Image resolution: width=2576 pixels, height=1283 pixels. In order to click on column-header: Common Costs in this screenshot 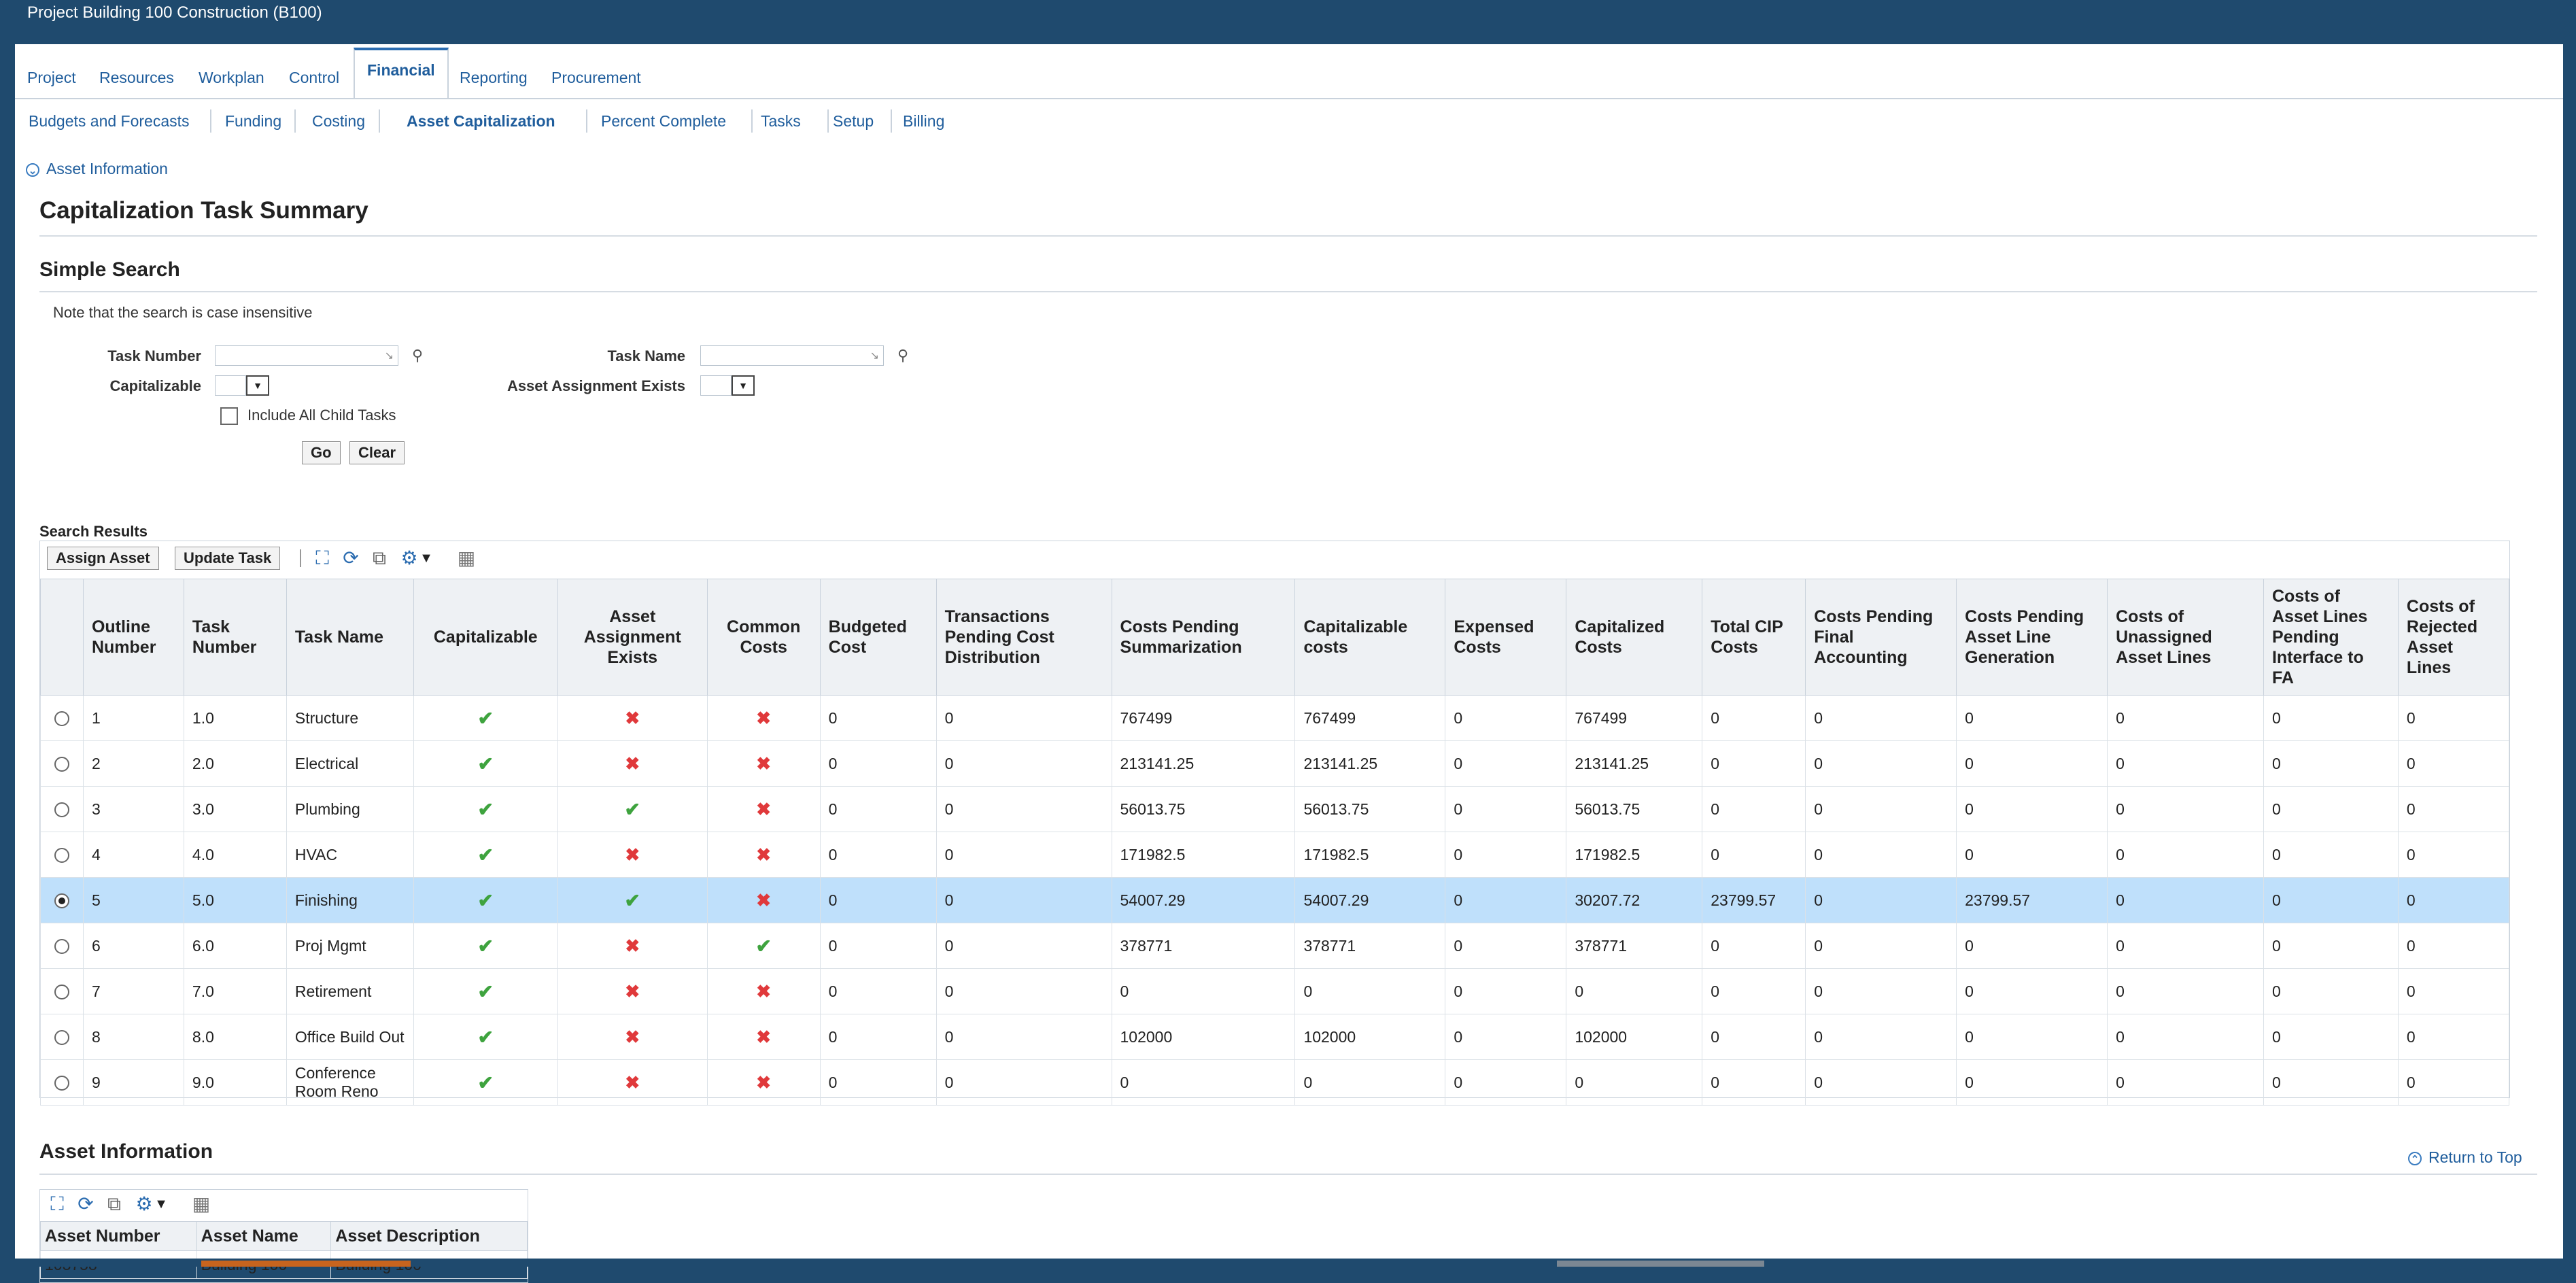, I will do `click(763, 637)`.